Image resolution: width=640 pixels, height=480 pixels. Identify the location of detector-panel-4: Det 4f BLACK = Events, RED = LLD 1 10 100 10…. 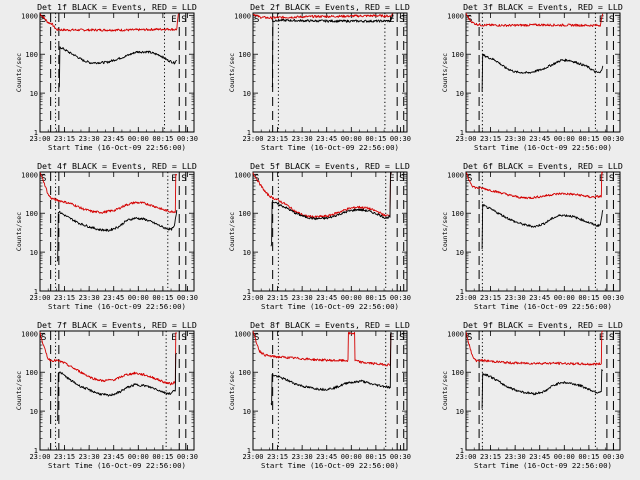
(106, 236).